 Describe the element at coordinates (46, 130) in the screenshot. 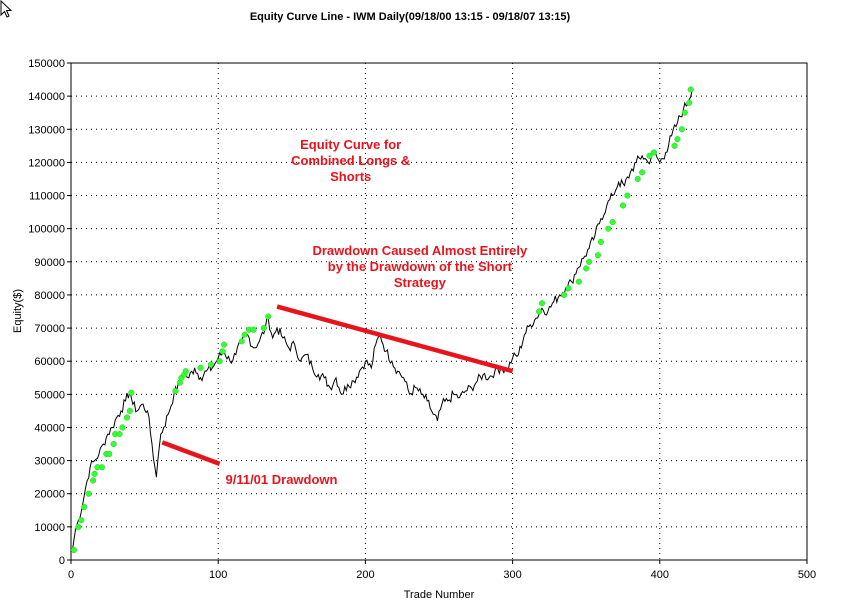

I see `y-tick-label: 130000` at that location.